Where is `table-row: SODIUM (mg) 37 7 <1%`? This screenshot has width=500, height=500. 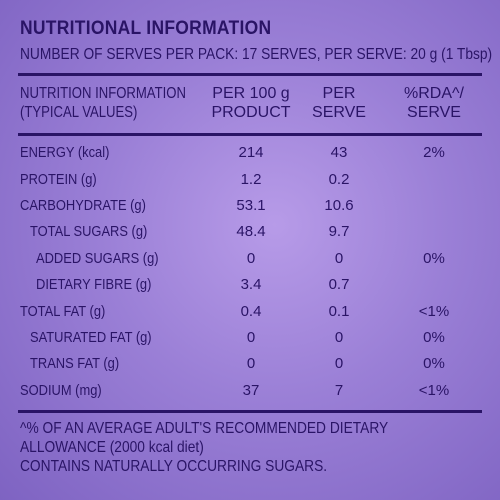
table-row: SODIUM (mg) 37 7 <1% is located at coordinates (251, 394).